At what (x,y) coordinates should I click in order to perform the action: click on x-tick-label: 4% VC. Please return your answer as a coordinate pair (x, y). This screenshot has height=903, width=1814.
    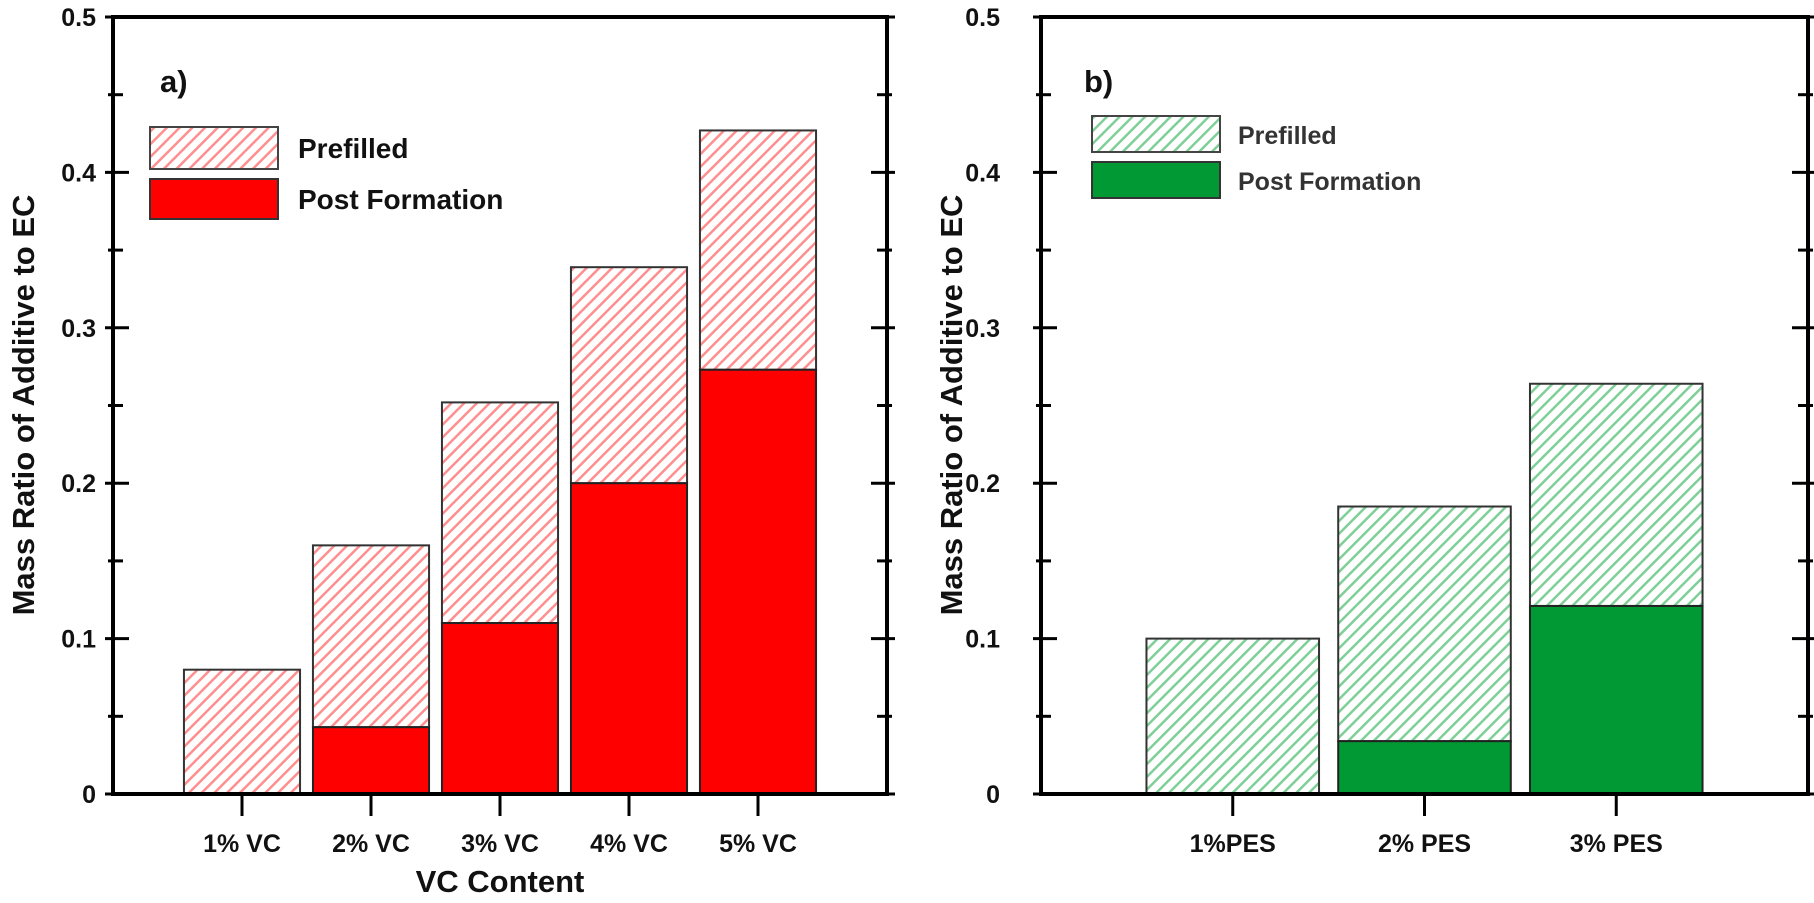
    Looking at the image, I should click on (629, 844).